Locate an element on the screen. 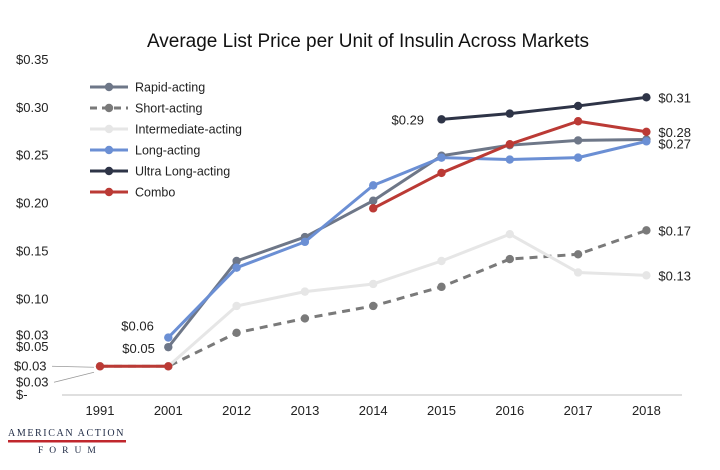 This screenshot has height=470, width=720. y-tick-label: $- is located at coordinates (22, 394).